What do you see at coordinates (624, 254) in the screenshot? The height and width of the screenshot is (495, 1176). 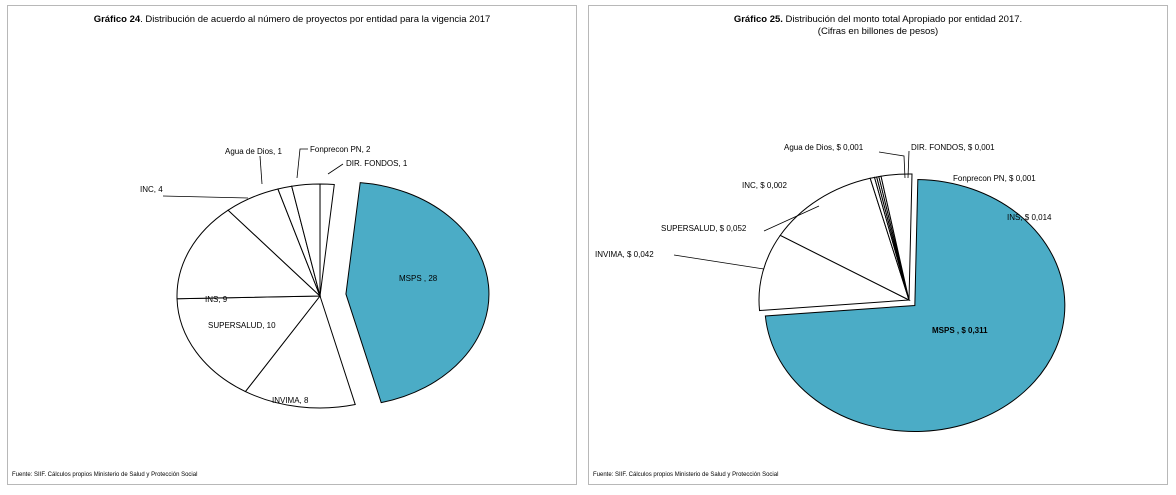 I see `slice-label-invima: INVIMA, $ 0,042` at bounding box center [624, 254].